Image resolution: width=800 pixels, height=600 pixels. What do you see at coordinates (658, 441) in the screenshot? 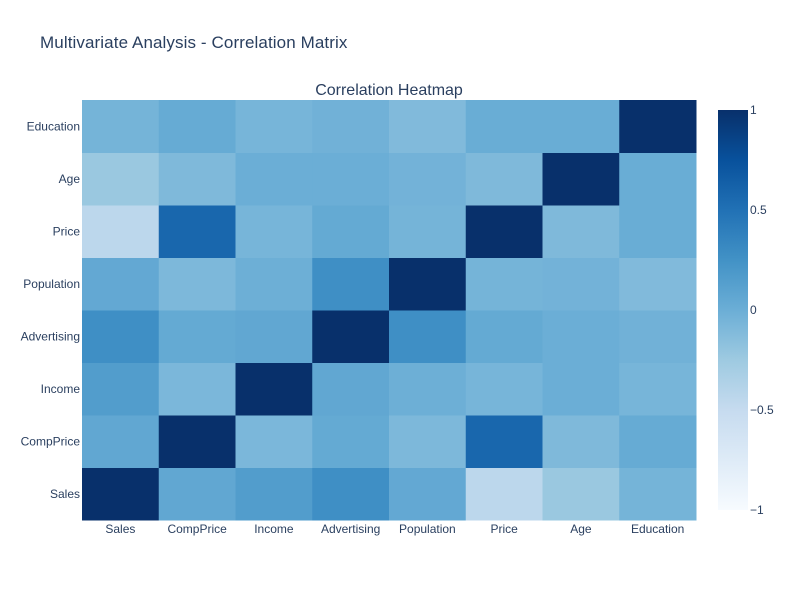
I see `heatmap-cell-CompPrice-Education` at bounding box center [658, 441].